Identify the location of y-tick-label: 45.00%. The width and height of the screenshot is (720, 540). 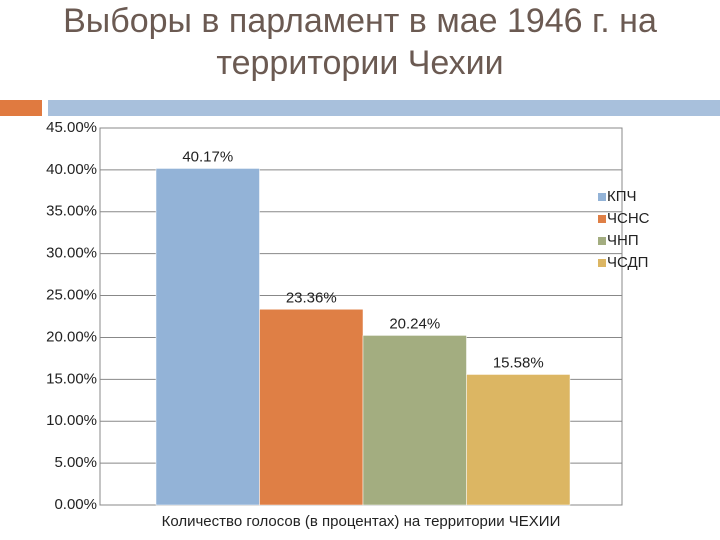
(71, 127).